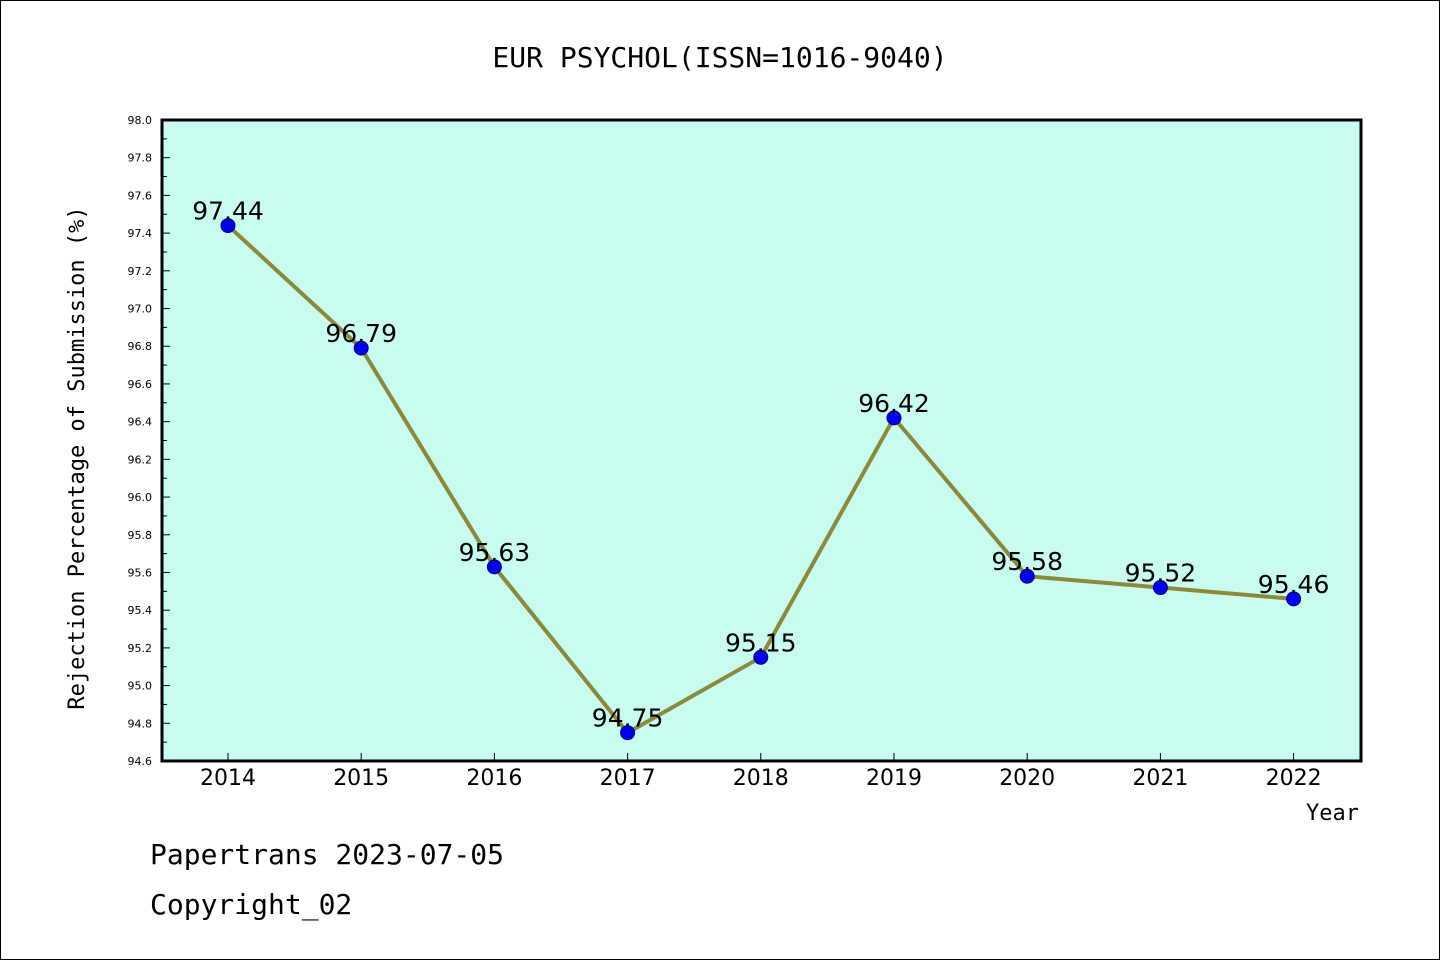 The width and height of the screenshot is (1440, 960). What do you see at coordinates (361, 333) in the screenshot?
I see `data-label: 96.79` at bounding box center [361, 333].